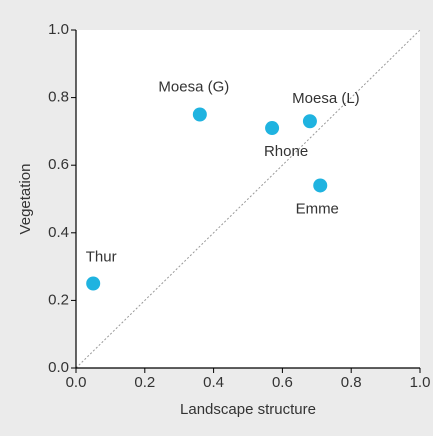 This screenshot has width=433, height=436. I want to click on y-tick-label: 1.0, so click(58, 29).